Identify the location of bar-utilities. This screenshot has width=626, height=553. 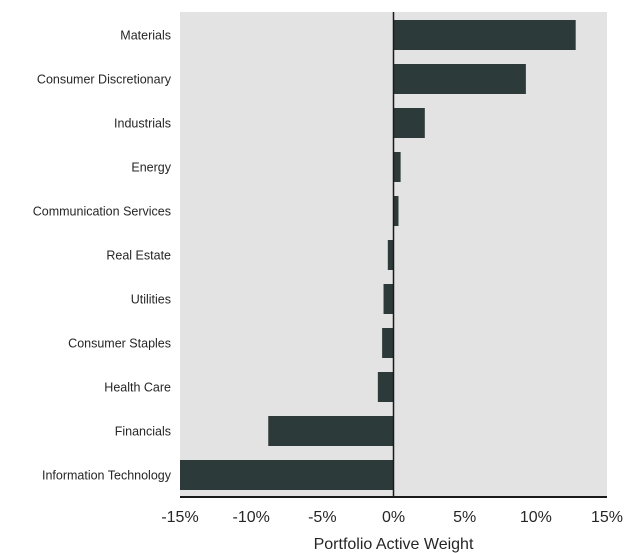
(388, 299).